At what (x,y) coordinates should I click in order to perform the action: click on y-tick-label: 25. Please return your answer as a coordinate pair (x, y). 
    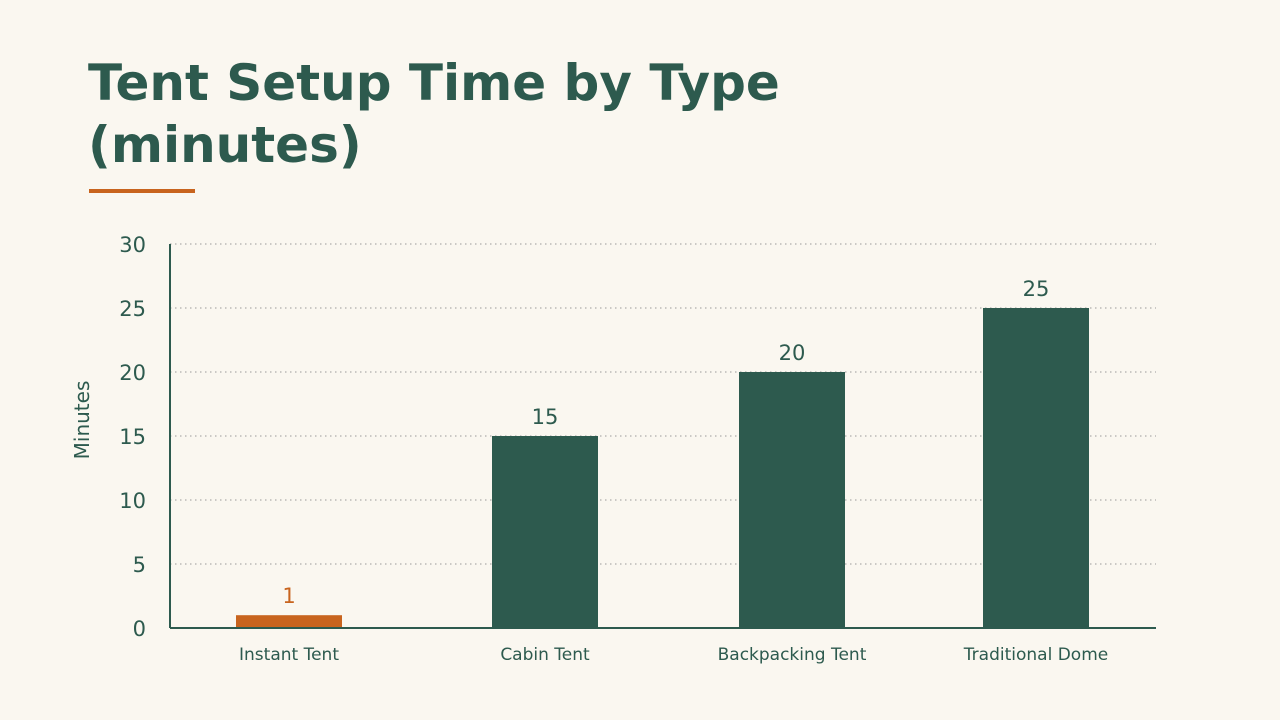
    Looking at the image, I should click on (132, 309).